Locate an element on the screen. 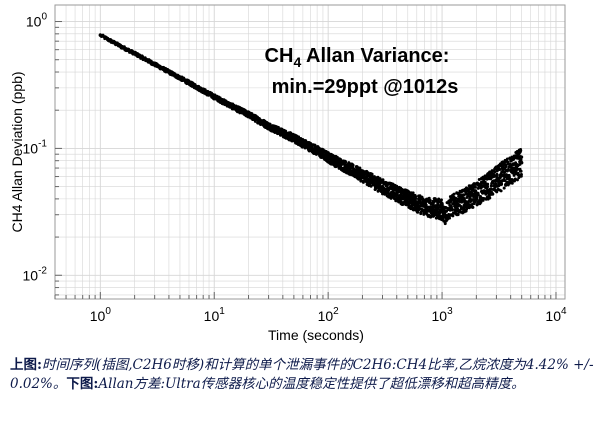 The height and width of the screenshot is (429, 609). x-tick-label: 10² is located at coordinates (329, 315).